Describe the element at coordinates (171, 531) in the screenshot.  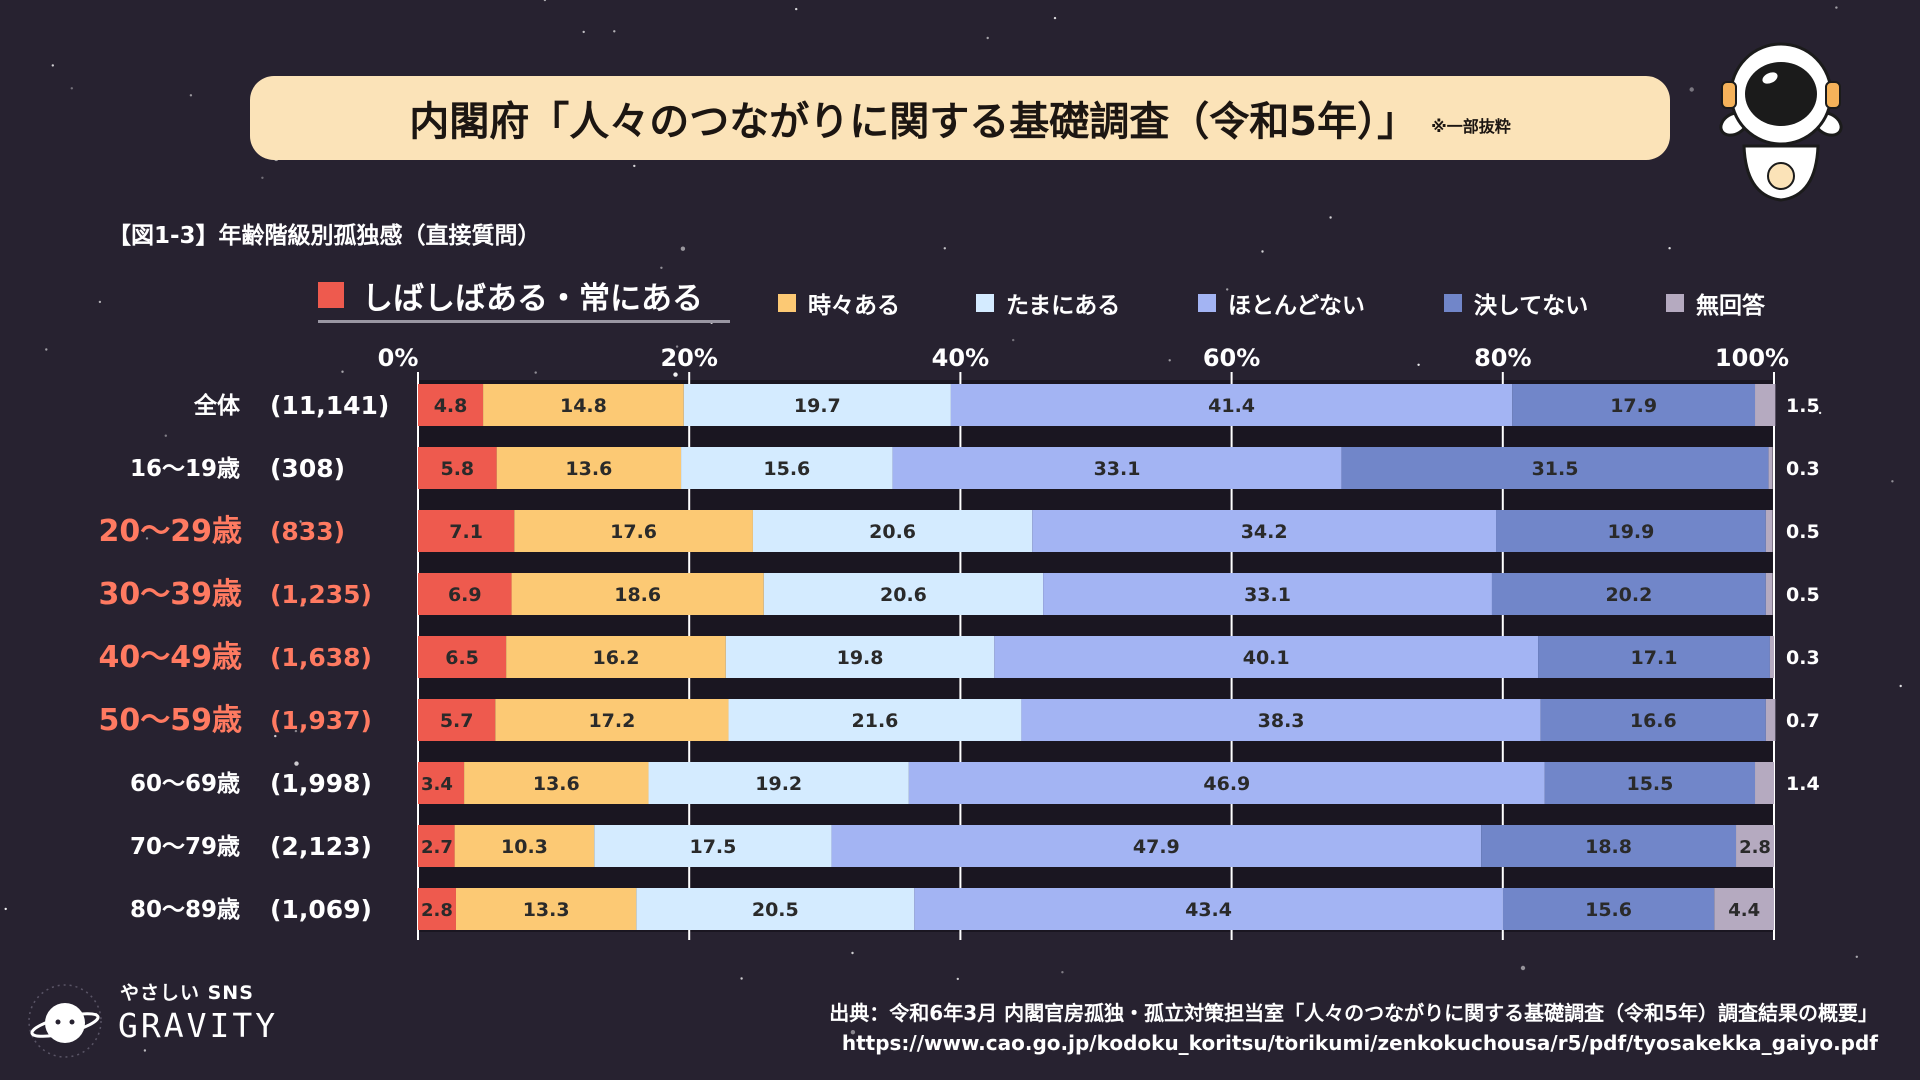
I see `row-label: 20〜29歳` at that location.